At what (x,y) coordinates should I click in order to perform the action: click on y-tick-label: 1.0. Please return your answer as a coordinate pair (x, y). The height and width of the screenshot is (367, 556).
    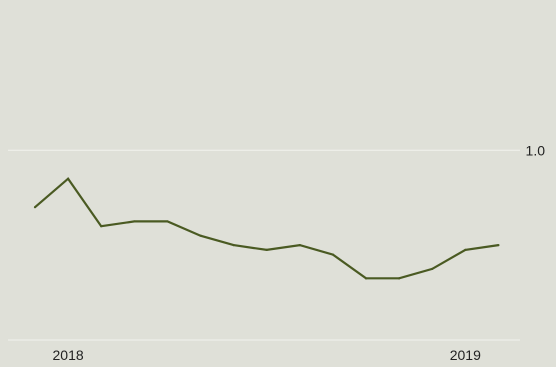
    Looking at the image, I should click on (536, 150).